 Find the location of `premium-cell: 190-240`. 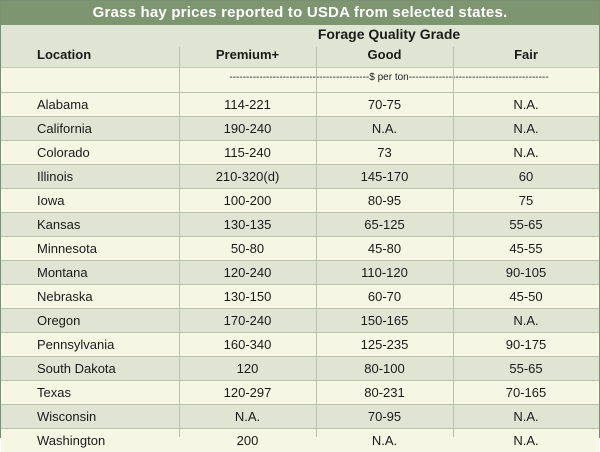

premium-cell: 190-240 is located at coordinates (247, 128).